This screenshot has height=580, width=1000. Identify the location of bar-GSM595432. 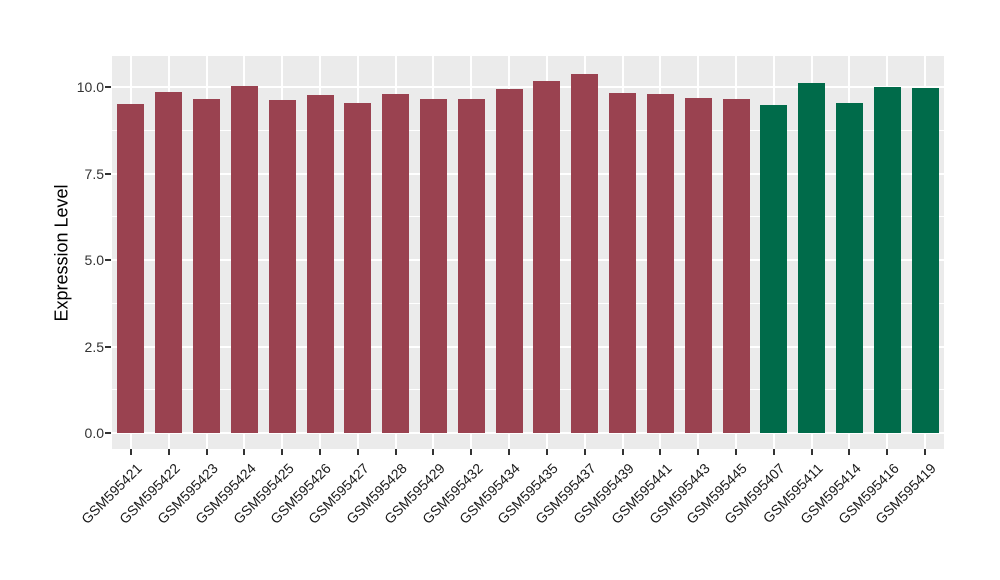
(471, 266).